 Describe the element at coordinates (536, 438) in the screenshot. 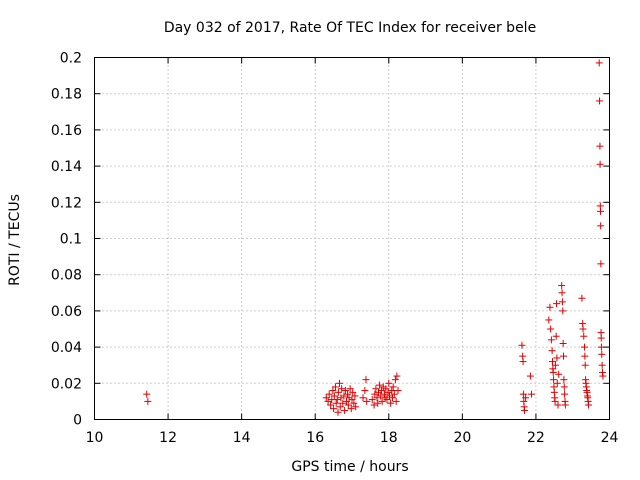

I see `x-tick-label: 22` at that location.